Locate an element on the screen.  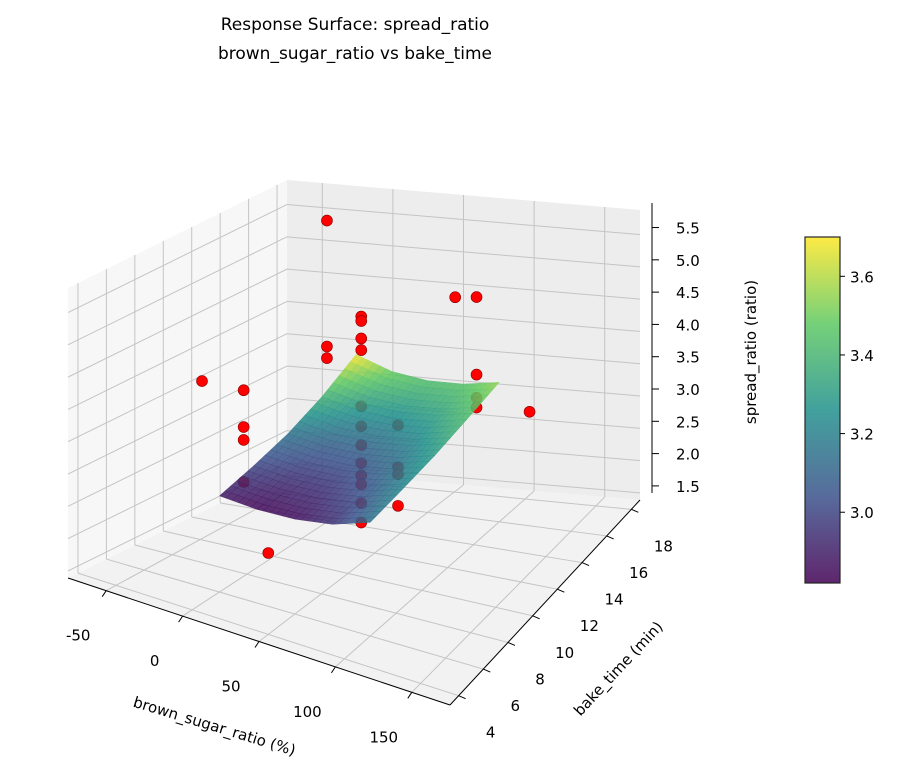
z-axis-label: spread_ratio (ratio) is located at coordinates (751, 352).